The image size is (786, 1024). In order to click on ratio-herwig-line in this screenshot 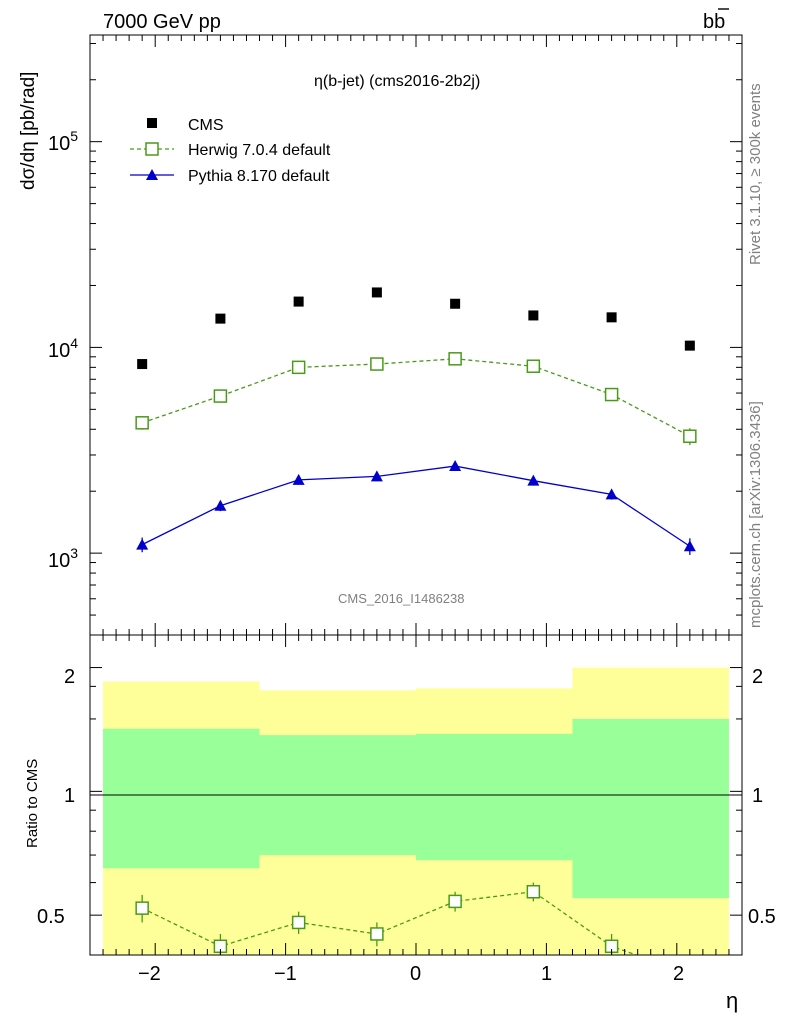, I will do `click(390, 923)`.